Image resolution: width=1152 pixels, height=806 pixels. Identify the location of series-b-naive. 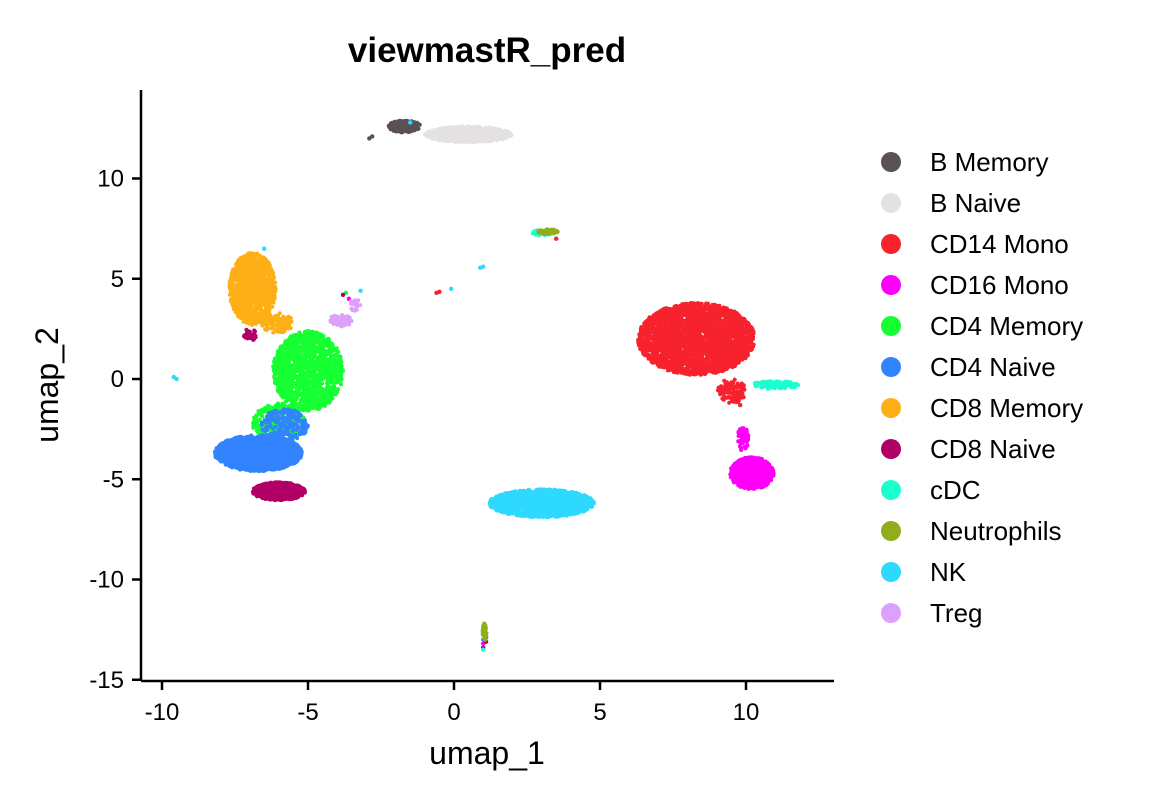
(468, 134).